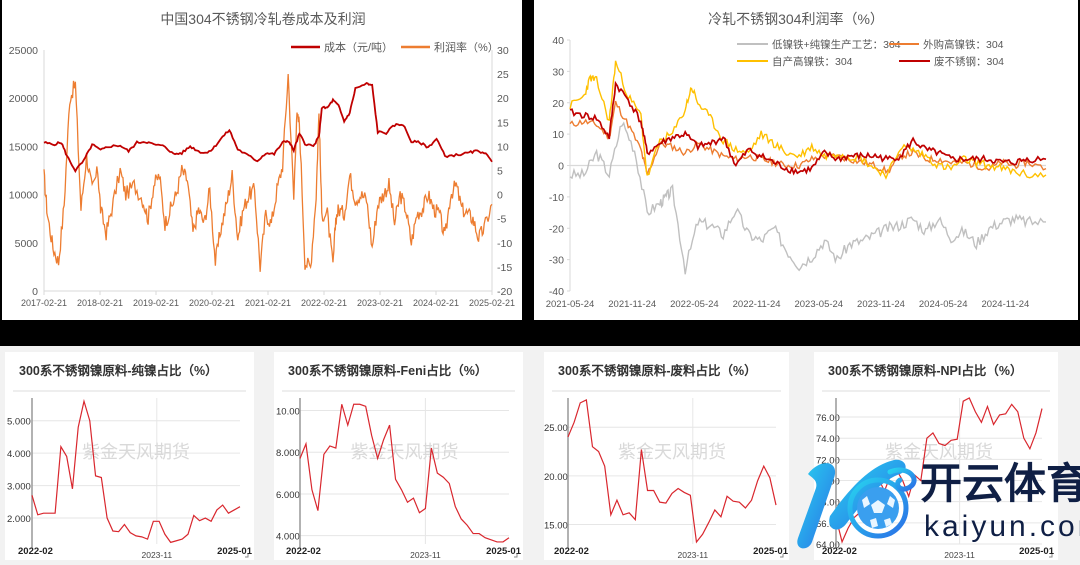  I want to click on y-tick-label: 76.00, so click(828, 418).